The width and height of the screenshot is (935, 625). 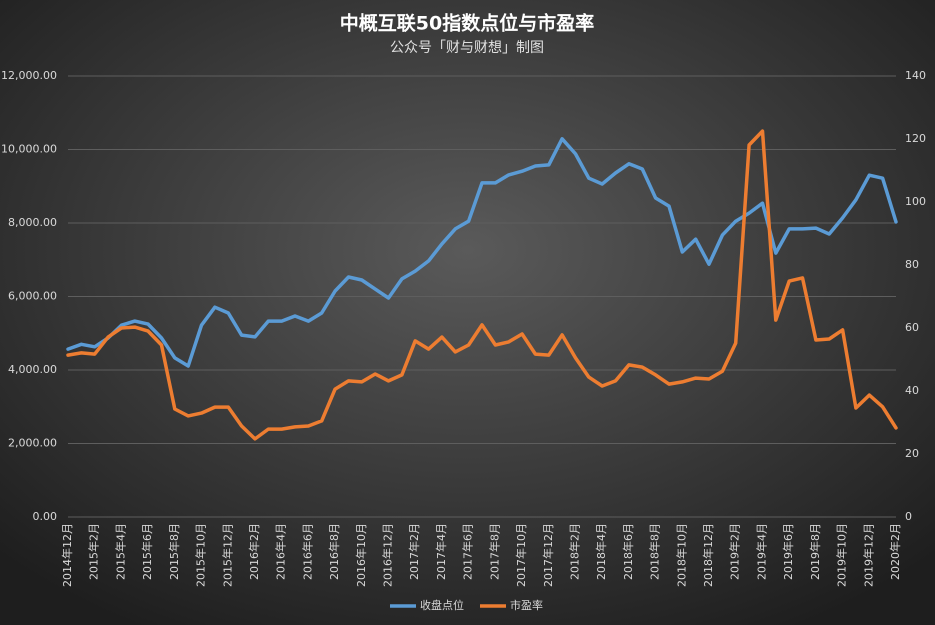 What do you see at coordinates (912, 327) in the screenshot?
I see `y2-tick-label: 60` at bounding box center [912, 327].